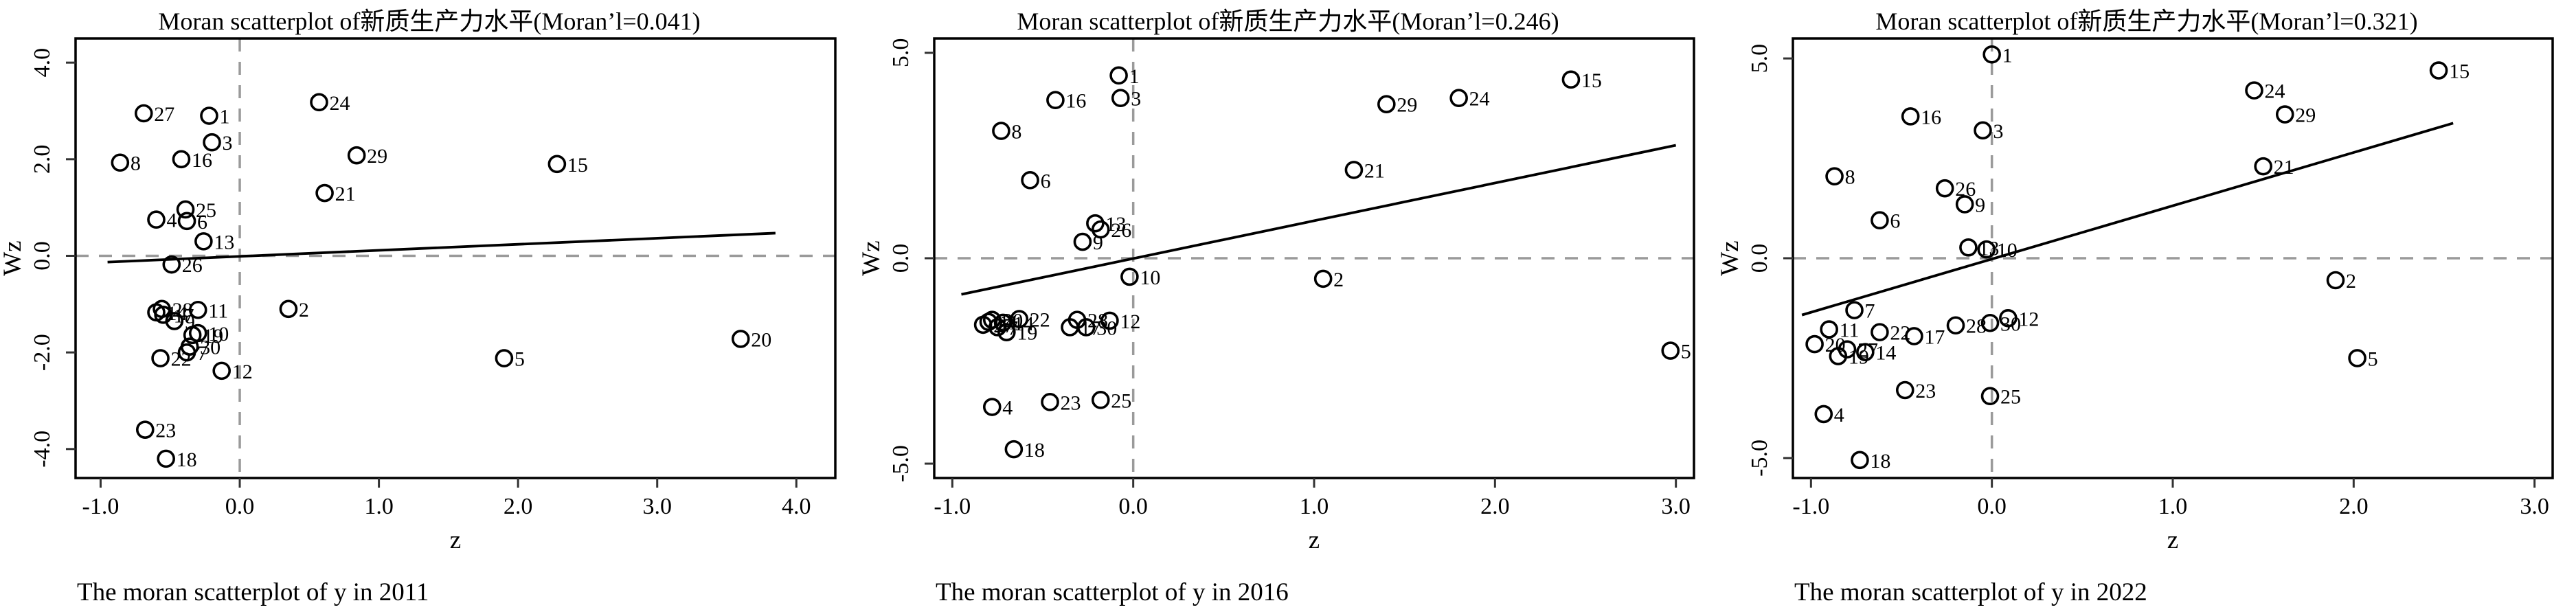 Image resolution: width=2576 pixels, height=614 pixels. I want to click on data-point-label: 13, so click(224, 242).